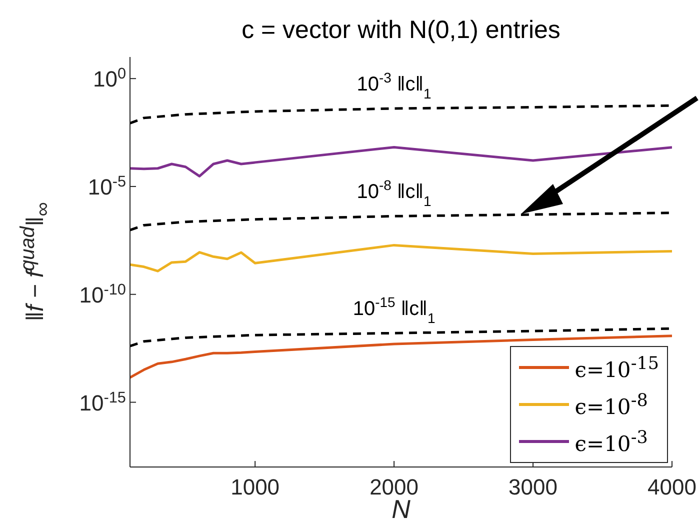  Describe the element at coordinates (102, 402) in the screenshot. I see `y-tick-label: 10$^{-15}$` at that location.